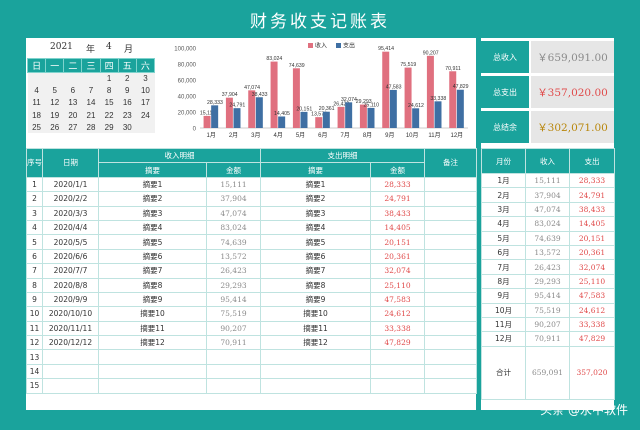 Image resolution: width=640 pixels, height=430 pixels. I want to click on row-index: 14, so click(34, 371).